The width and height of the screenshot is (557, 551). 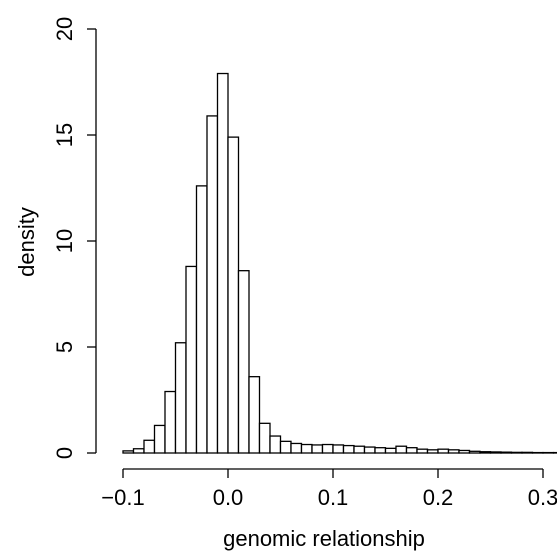 What do you see at coordinates (122, 497) in the screenshot?
I see `x-tick-label: −0.1` at bounding box center [122, 497].